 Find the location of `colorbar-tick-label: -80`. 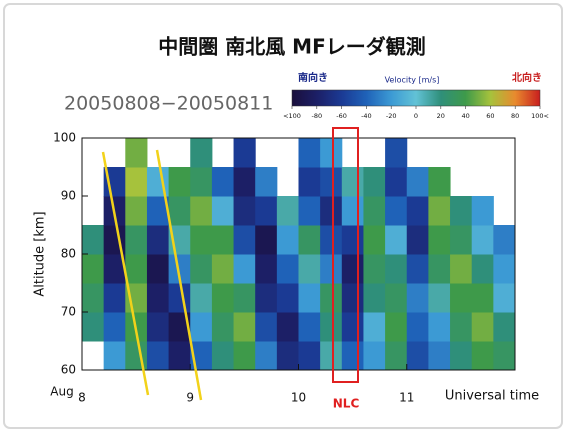

colorbar-tick-label: -80 is located at coordinates (316, 116).